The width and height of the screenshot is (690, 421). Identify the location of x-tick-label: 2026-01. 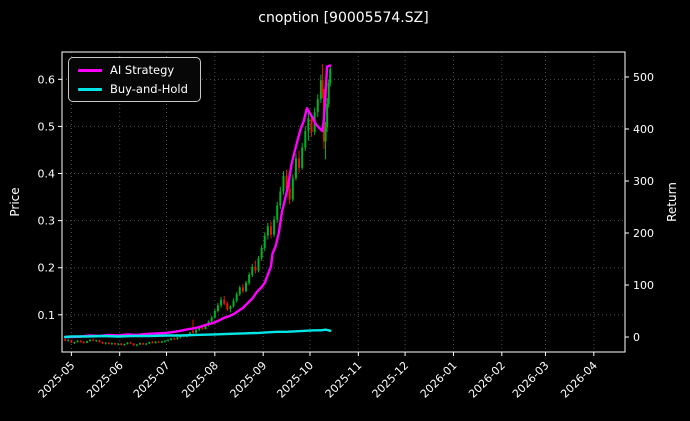
(439, 380).